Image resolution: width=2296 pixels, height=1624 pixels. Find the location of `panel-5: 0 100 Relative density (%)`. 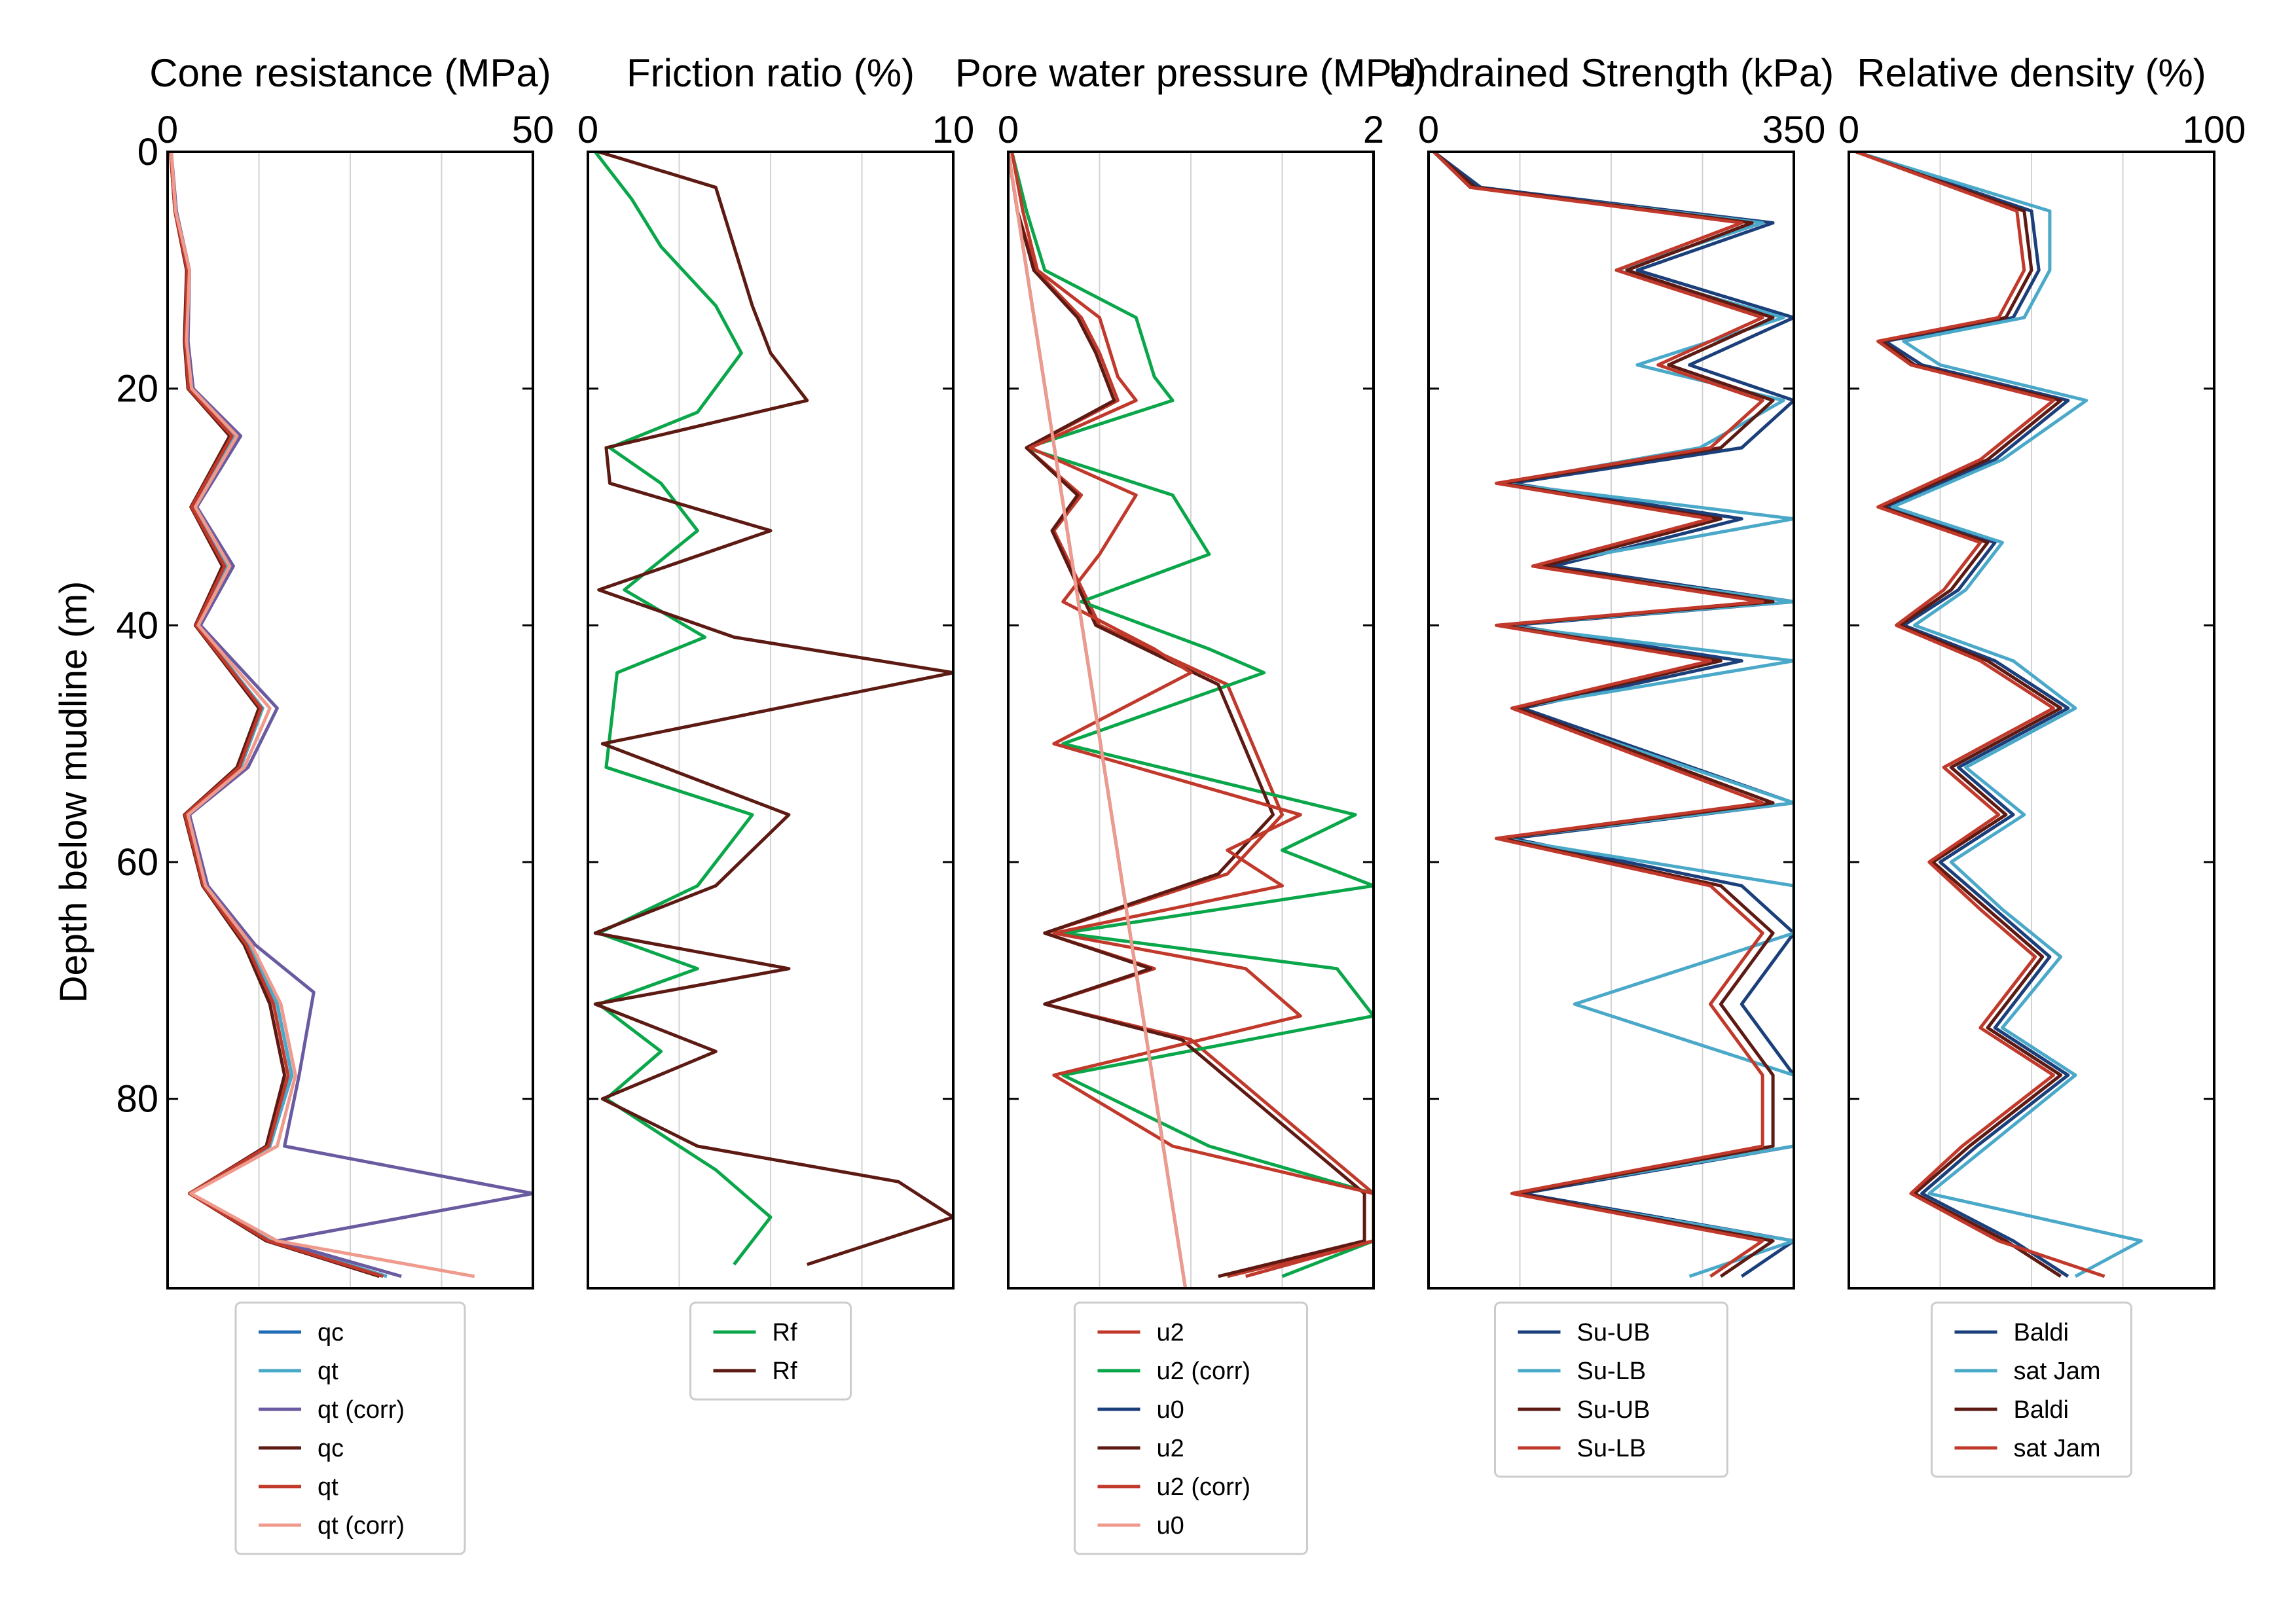

panel-5: 0 100 Relative density (%) is located at coordinates (2042, 670).